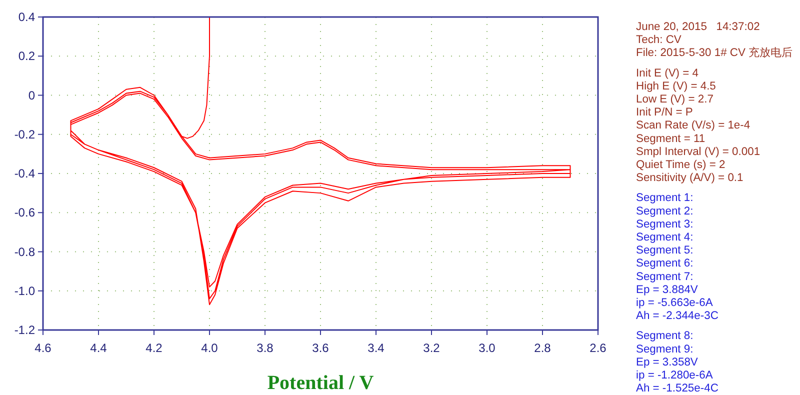 The image size is (800, 395). What do you see at coordinates (714, 53) in the screenshot?
I see `text: File: 2015-5-30 1# CV 充放电后` at bounding box center [714, 53].